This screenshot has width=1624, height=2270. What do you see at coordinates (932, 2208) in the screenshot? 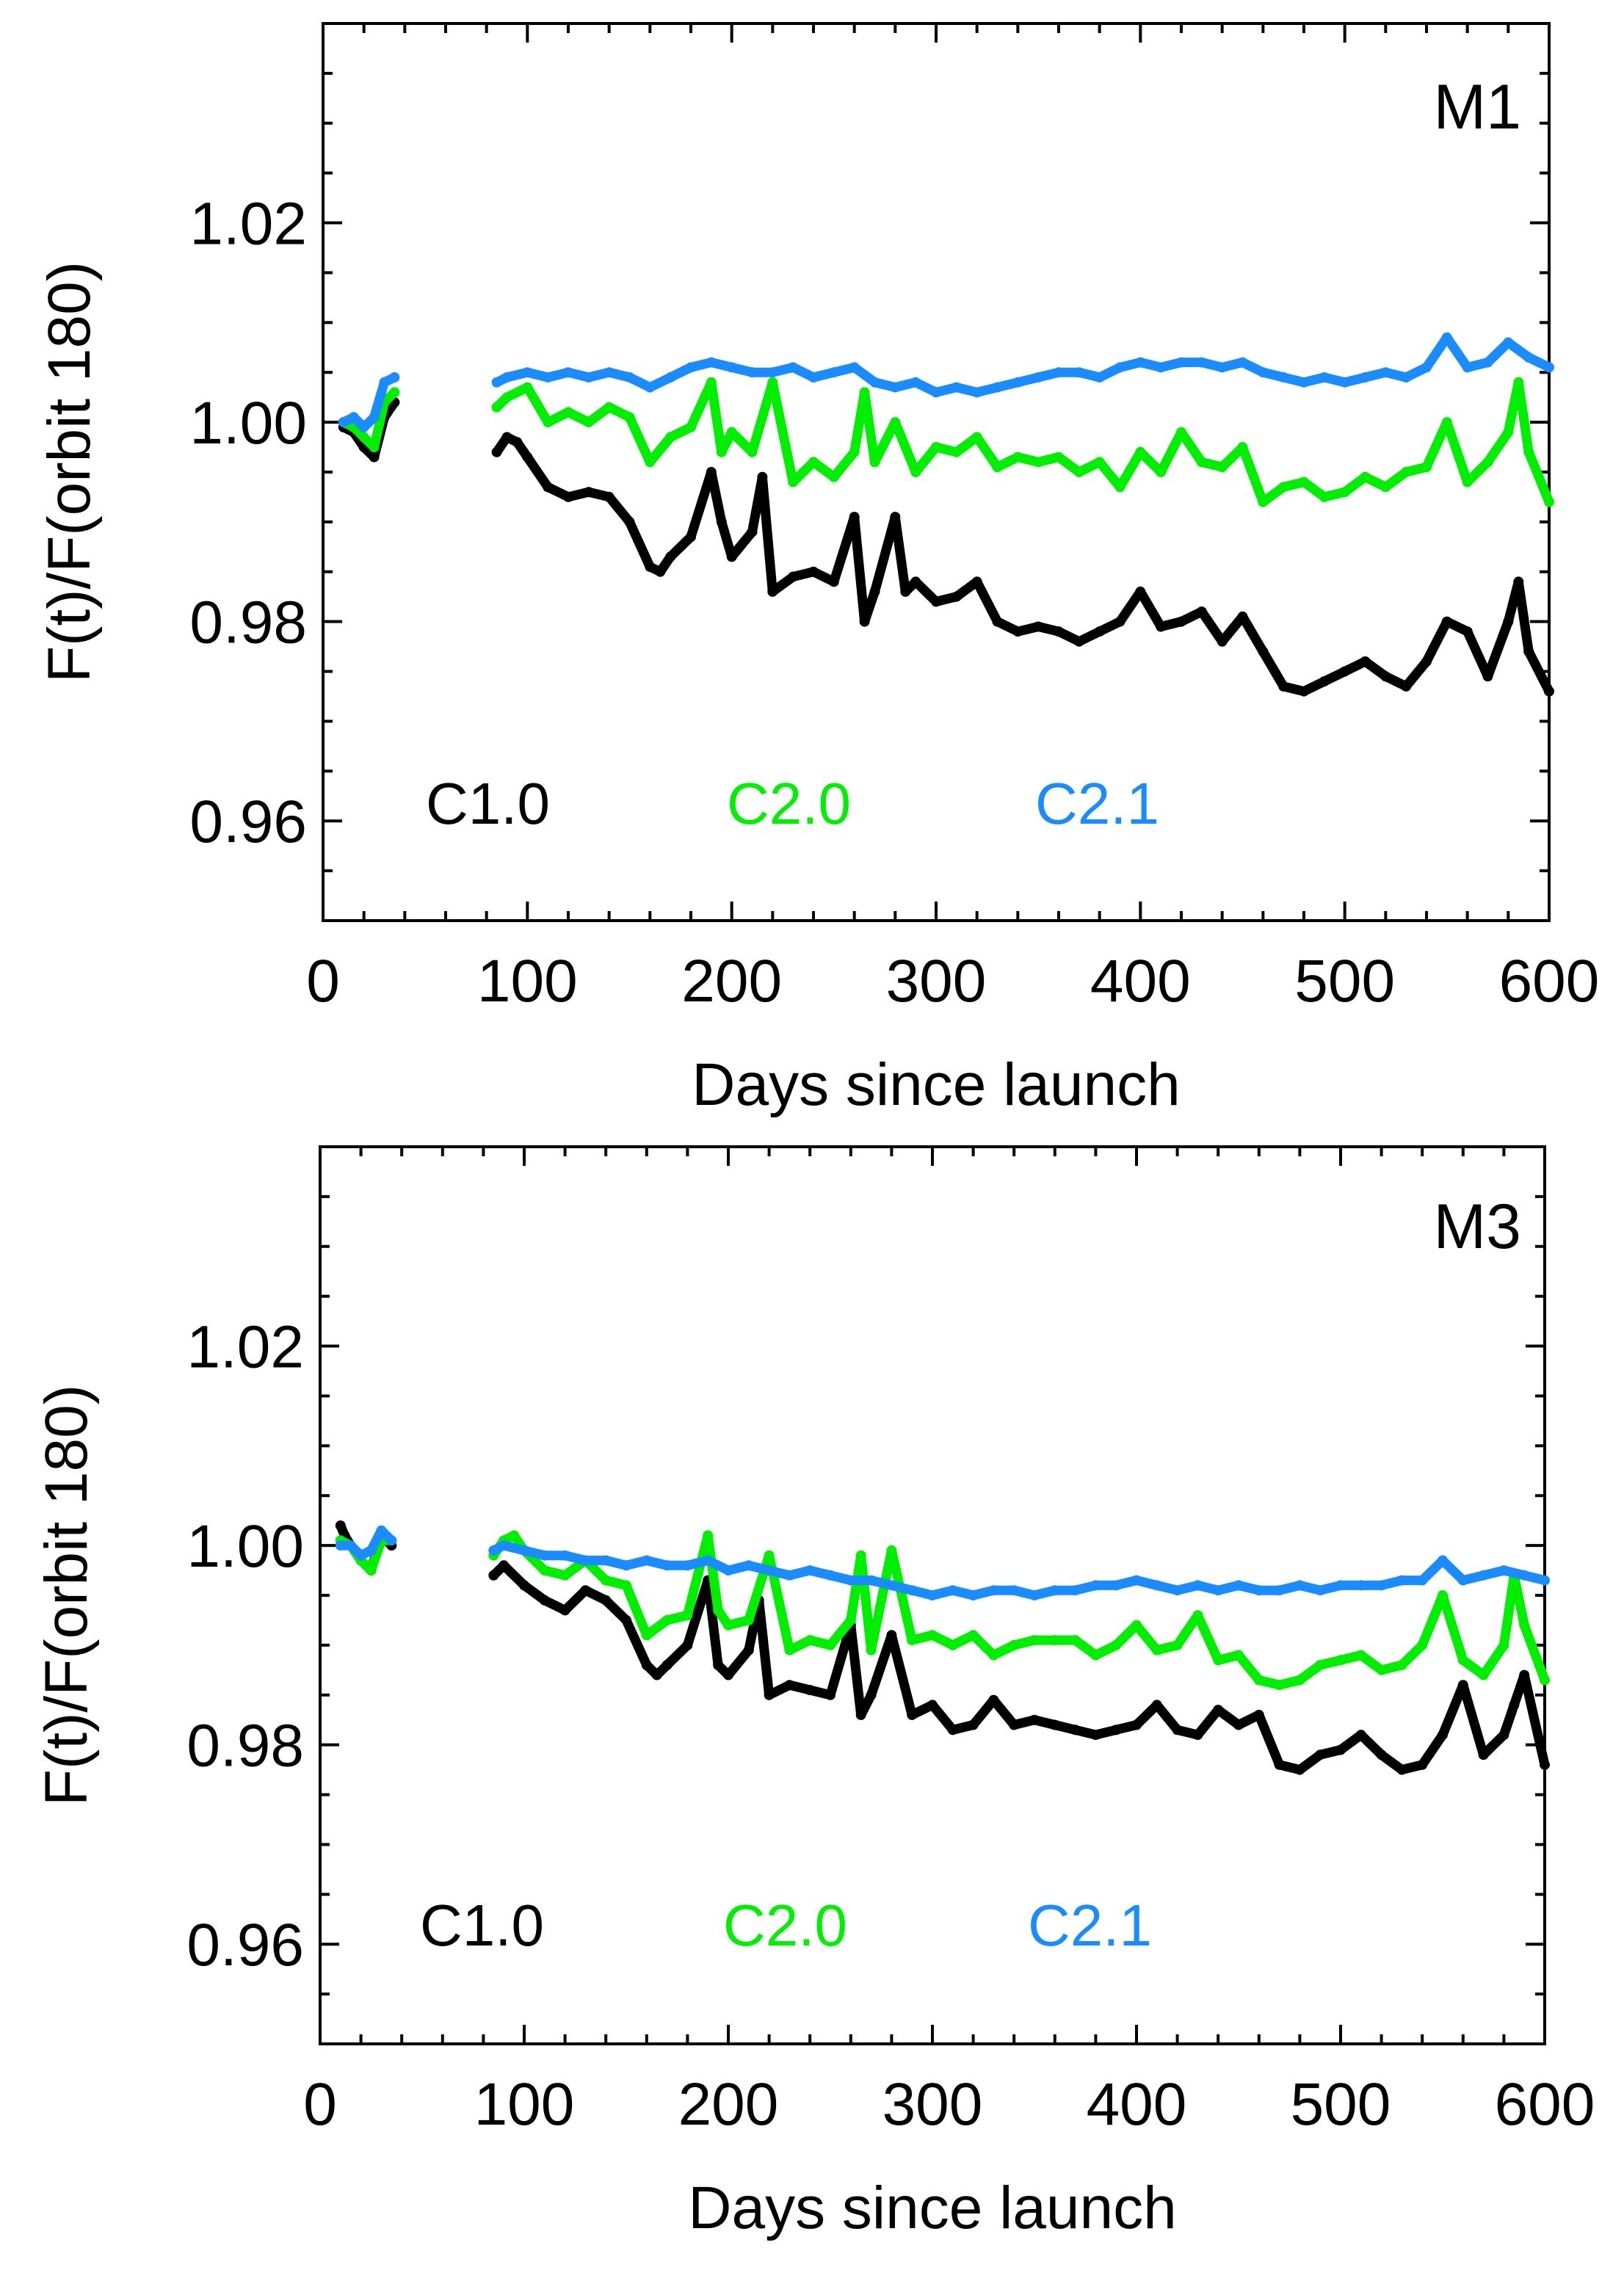
I see `x-axis-title: Days since launch` at bounding box center [932, 2208].